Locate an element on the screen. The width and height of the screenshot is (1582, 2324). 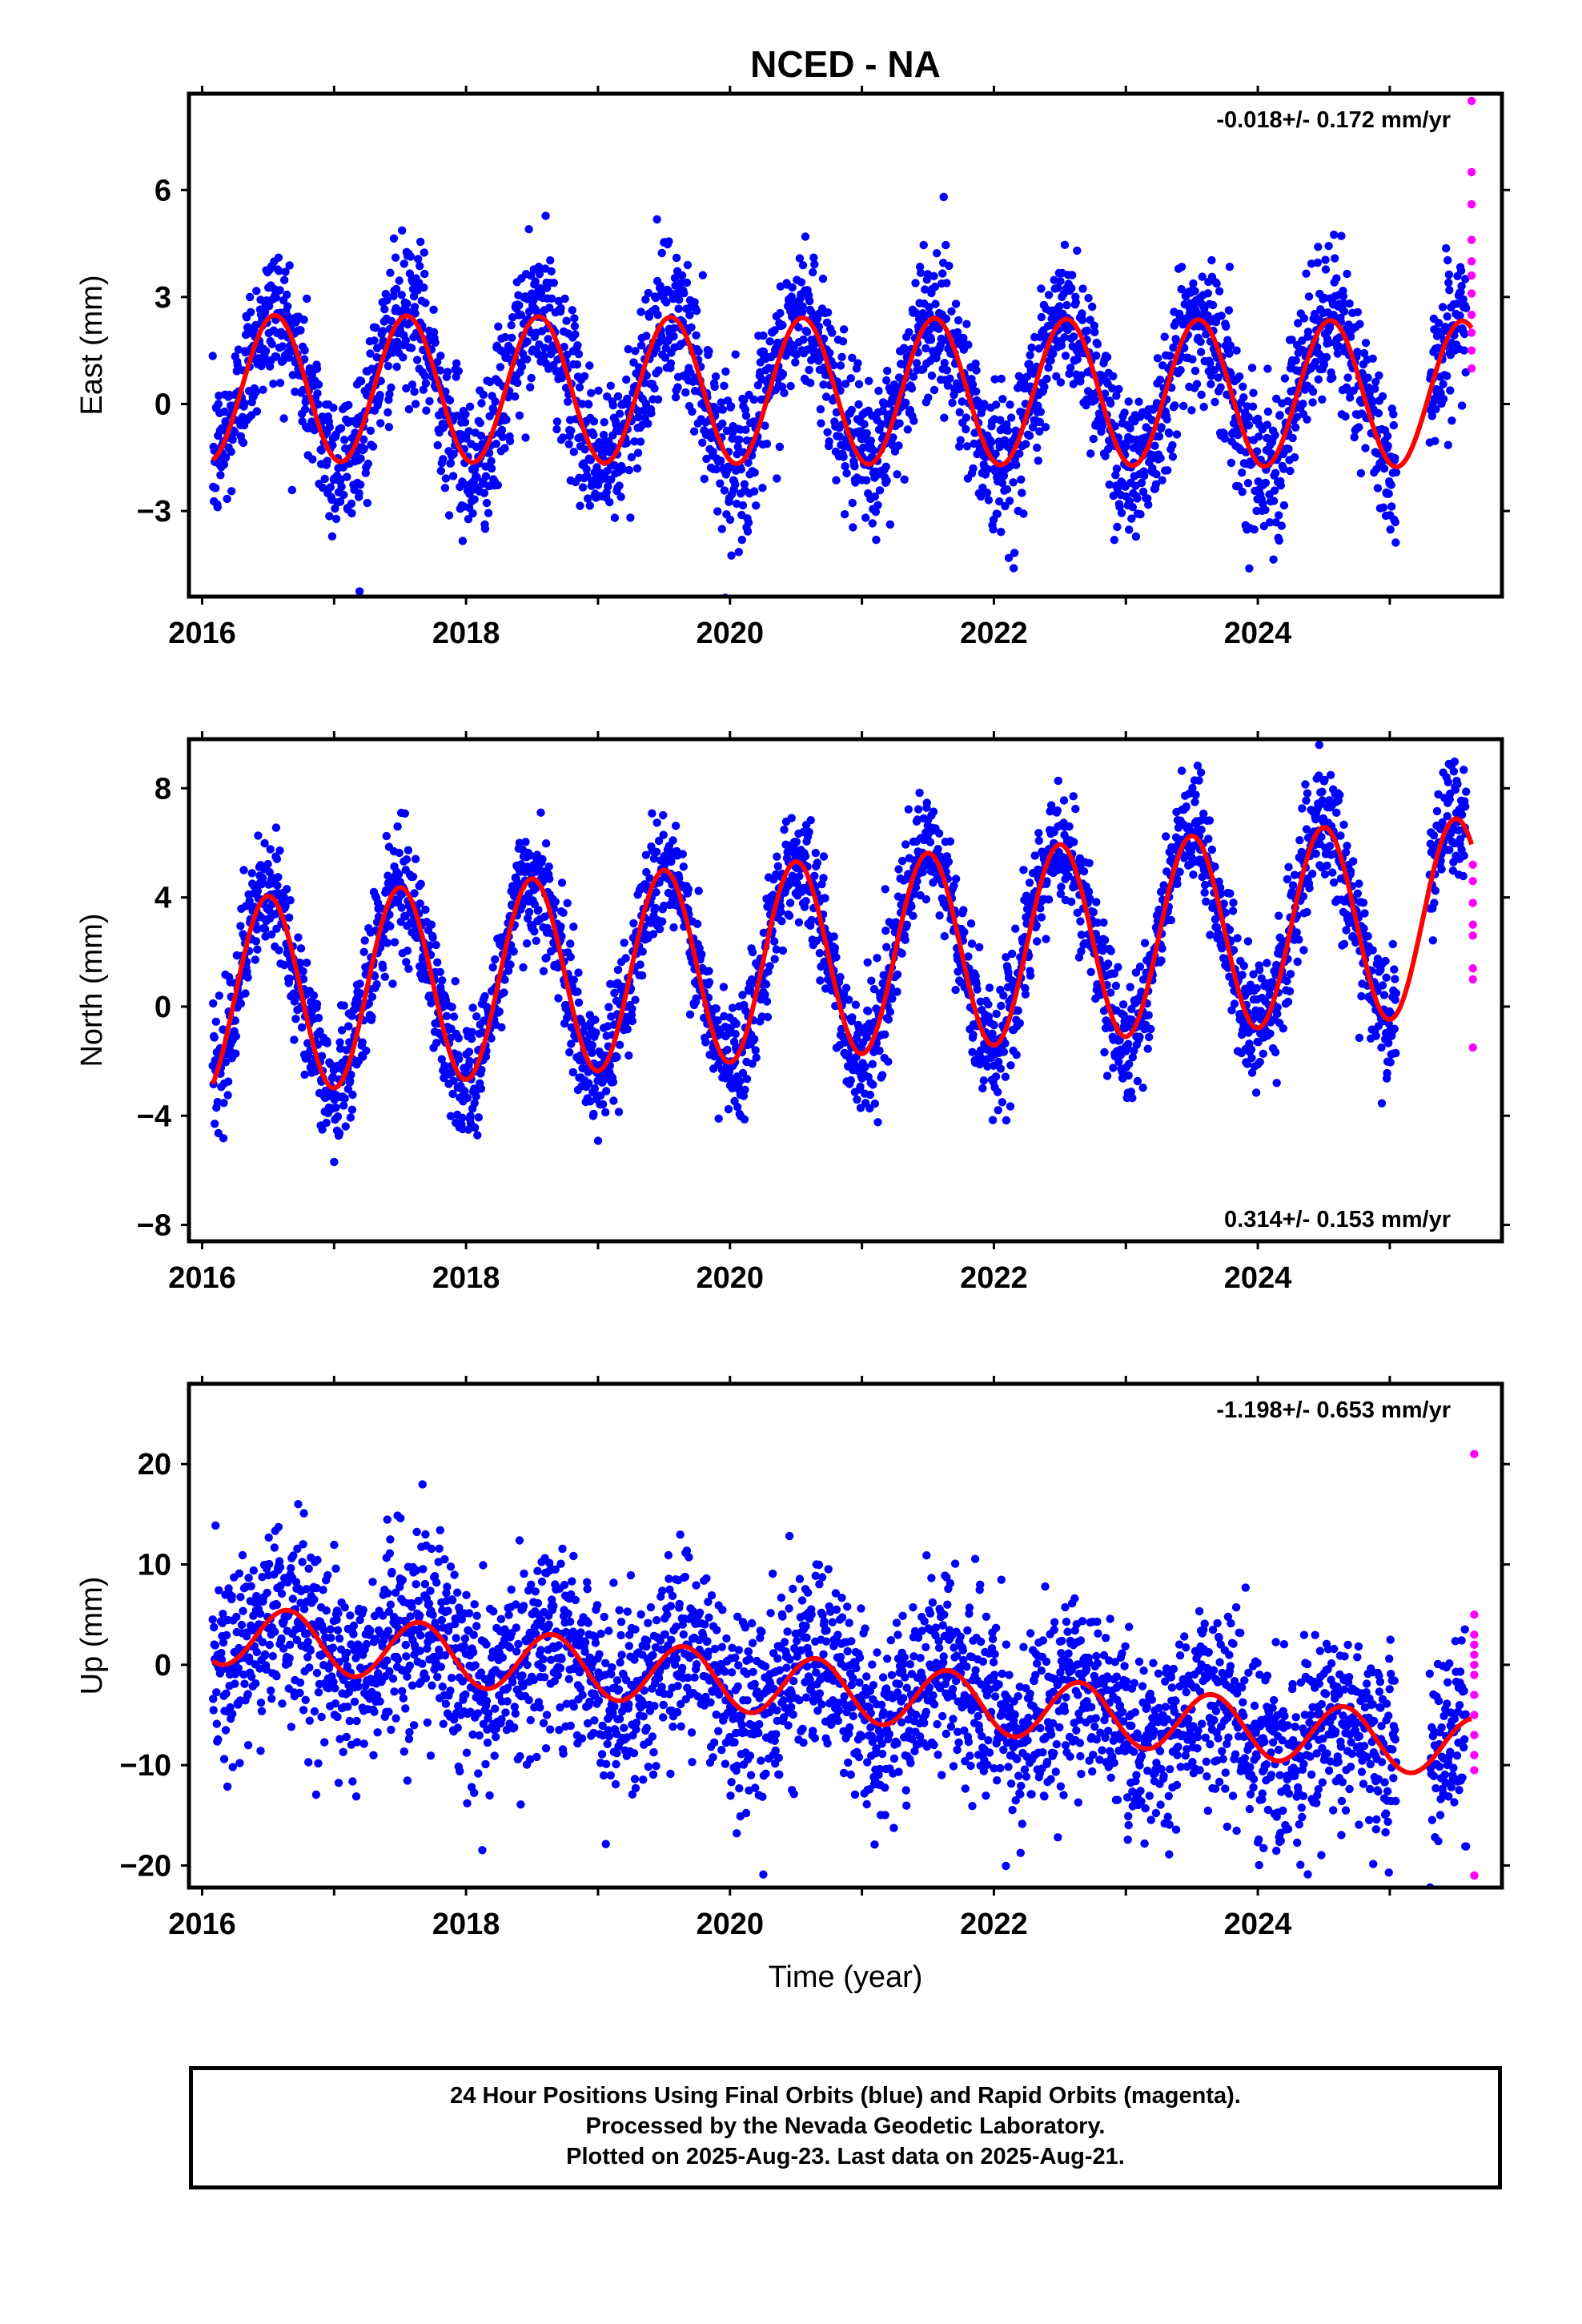
model-fit-line is located at coordinates (843, 390).